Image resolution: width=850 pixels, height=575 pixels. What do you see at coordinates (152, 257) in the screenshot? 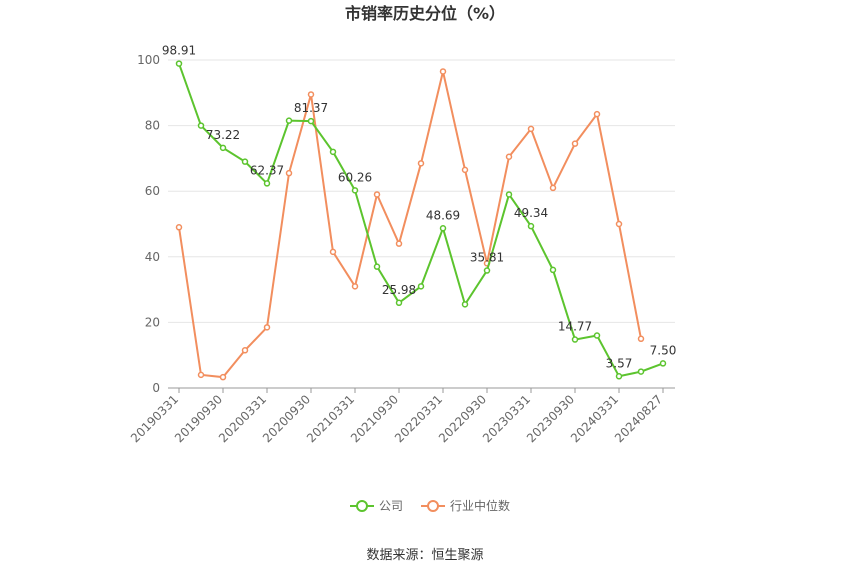
I see `y-tick-label: 40` at bounding box center [152, 257].